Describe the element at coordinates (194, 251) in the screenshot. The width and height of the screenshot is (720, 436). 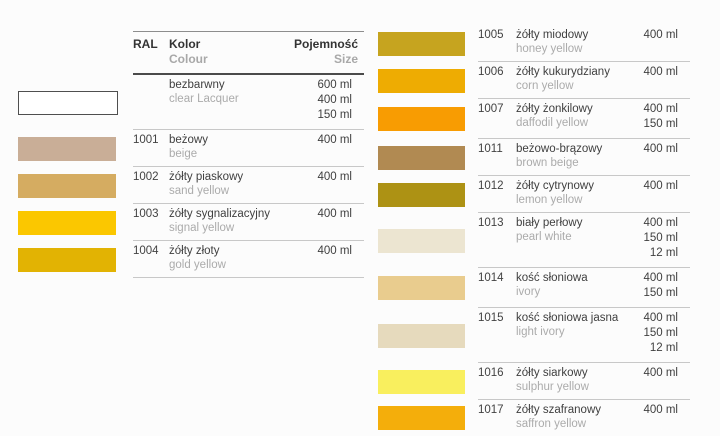
I see `color-name-polish: żółty złoty` at that location.